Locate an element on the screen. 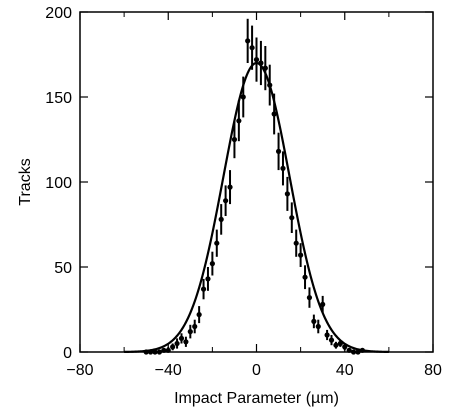  x-tick-label: 80 is located at coordinates (433, 370).